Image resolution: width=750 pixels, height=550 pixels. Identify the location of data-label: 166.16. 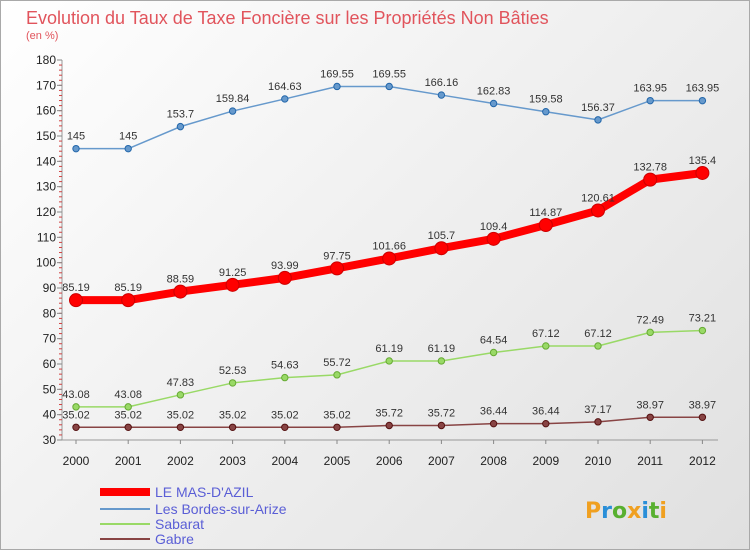
(442, 83).